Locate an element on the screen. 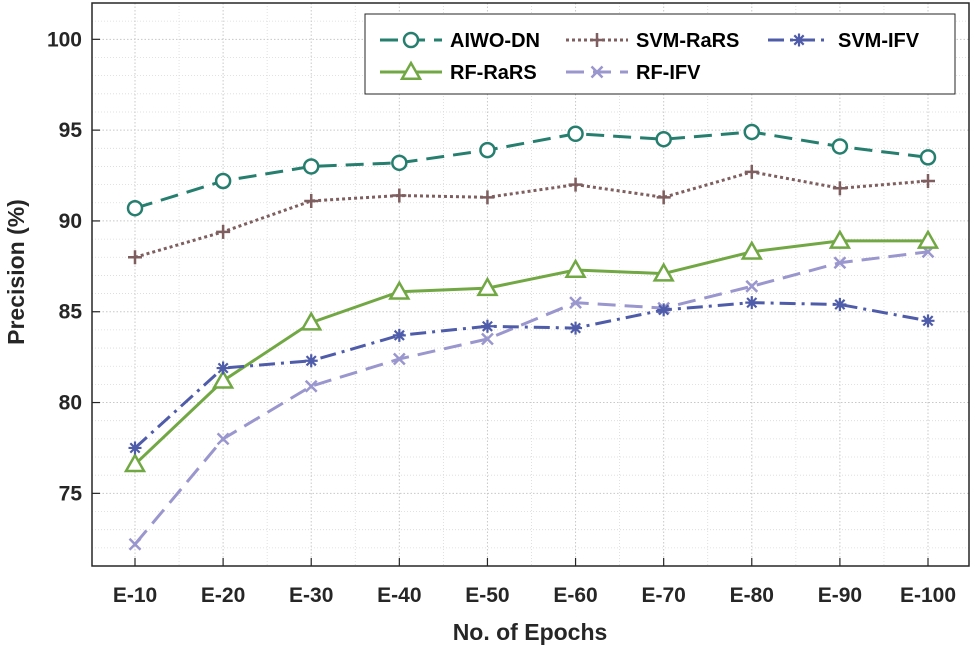 The height and width of the screenshot is (650, 975). y-tick-label: 90 is located at coordinates (70, 221).